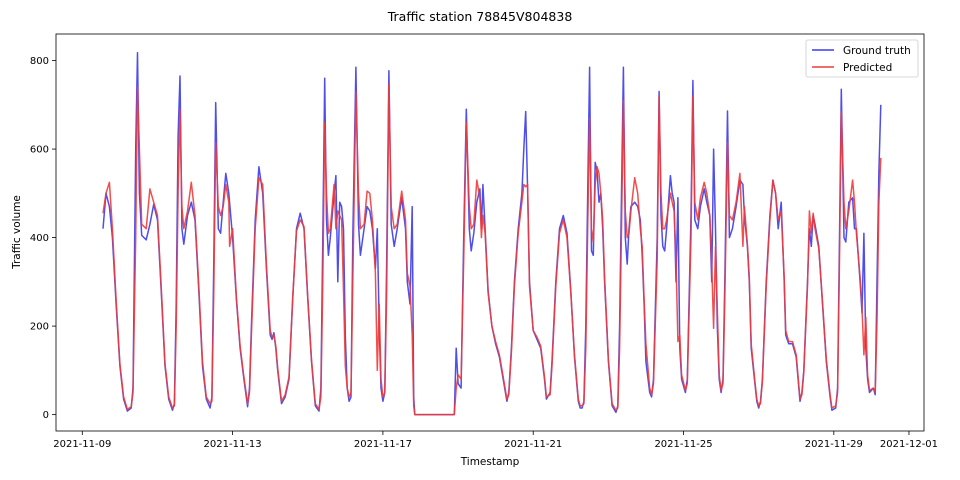  What do you see at coordinates (533, 444) in the screenshot?
I see `x-tick-label: 2021-11-21` at bounding box center [533, 444].